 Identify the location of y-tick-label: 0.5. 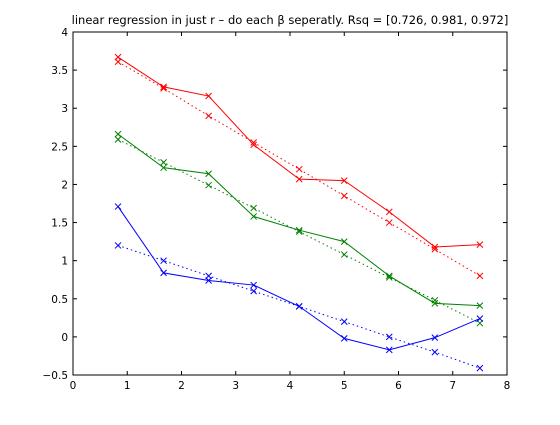
(59, 300).